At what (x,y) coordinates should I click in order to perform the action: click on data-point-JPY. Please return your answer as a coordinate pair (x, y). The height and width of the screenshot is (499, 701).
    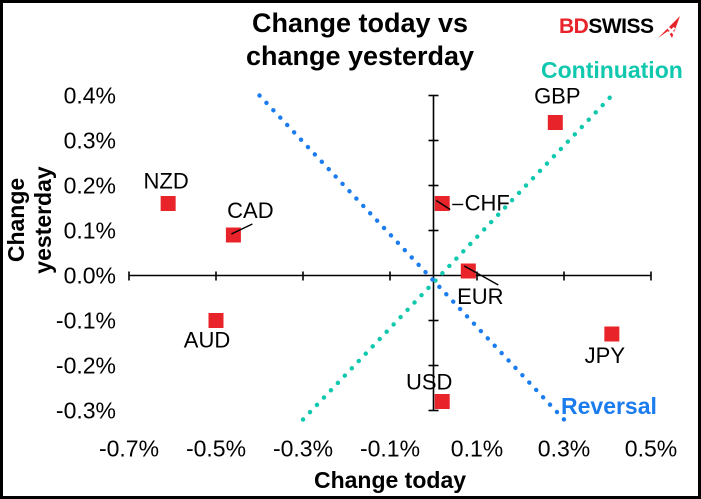
    Looking at the image, I should click on (612, 334).